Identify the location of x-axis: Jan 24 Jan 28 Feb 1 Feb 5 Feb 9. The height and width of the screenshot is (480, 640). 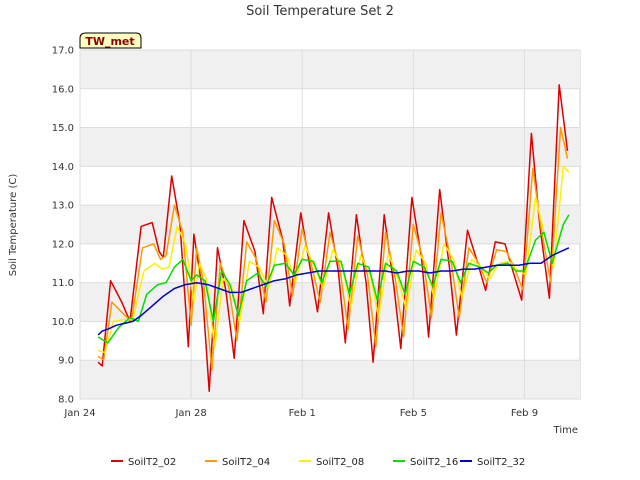
(300, 413).